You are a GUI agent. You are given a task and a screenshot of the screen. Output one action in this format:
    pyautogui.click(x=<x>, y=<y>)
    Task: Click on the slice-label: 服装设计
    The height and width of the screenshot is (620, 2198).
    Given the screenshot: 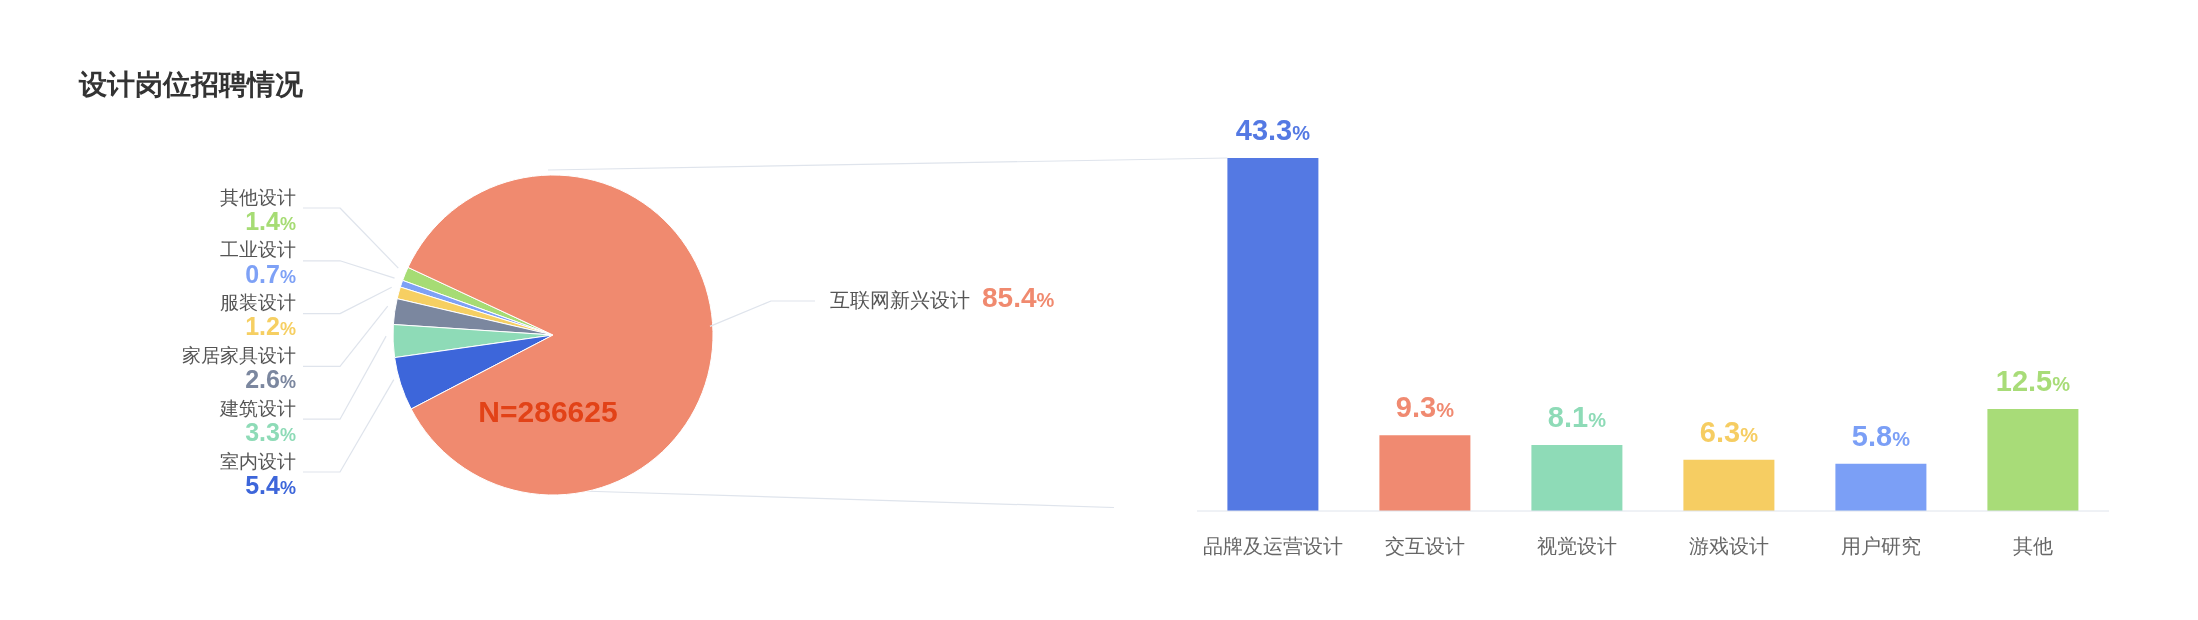 What is the action you would take?
    pyautogui.click(x=258, y=303)
    